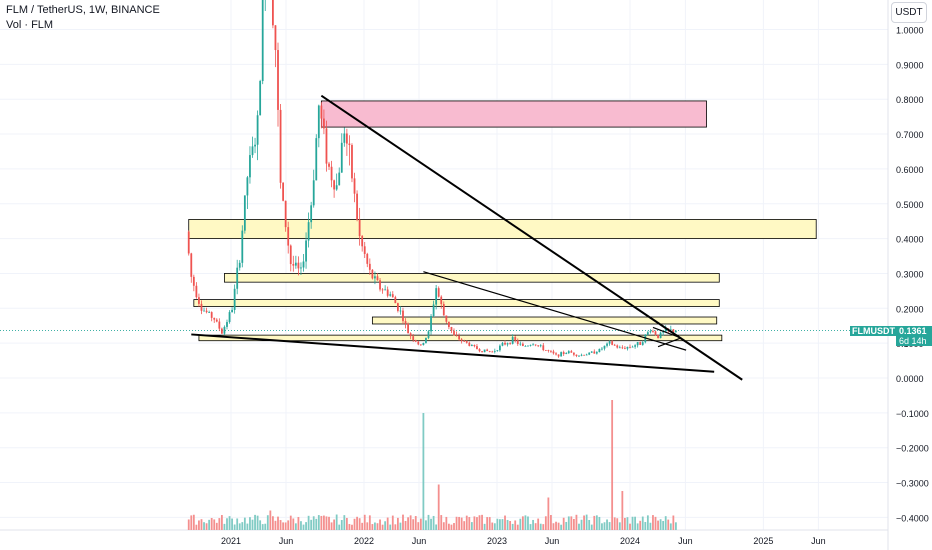 The width and height of the screenshot is (932, 550). Describe the element at coordinates (909, 12) in the screenshot. I see `currency-button: USDT` at that location.